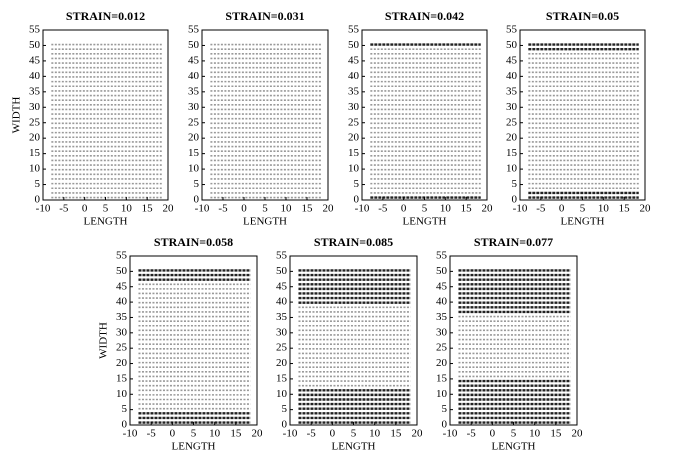  What do you see at coordinates (105, 16) in the screenshot?
I see `subplot-title: STRAIN=0.012` at bounding box center [105, 16].